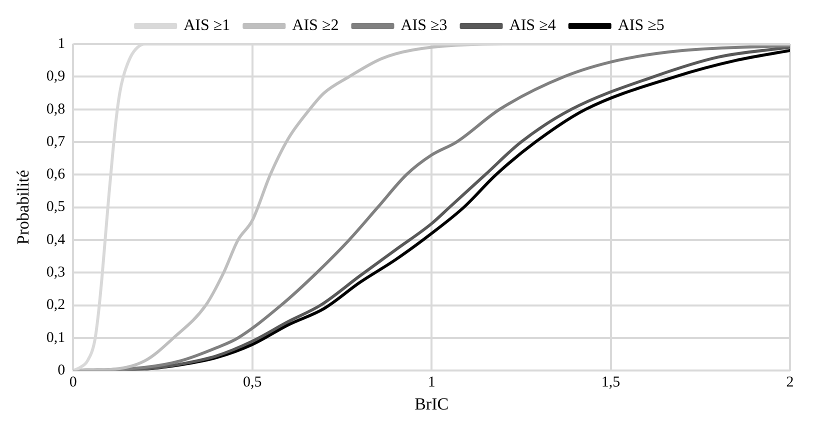 The image size is (835, 423). I want to click on x-tick-label: 0,5, so click(252, 382).